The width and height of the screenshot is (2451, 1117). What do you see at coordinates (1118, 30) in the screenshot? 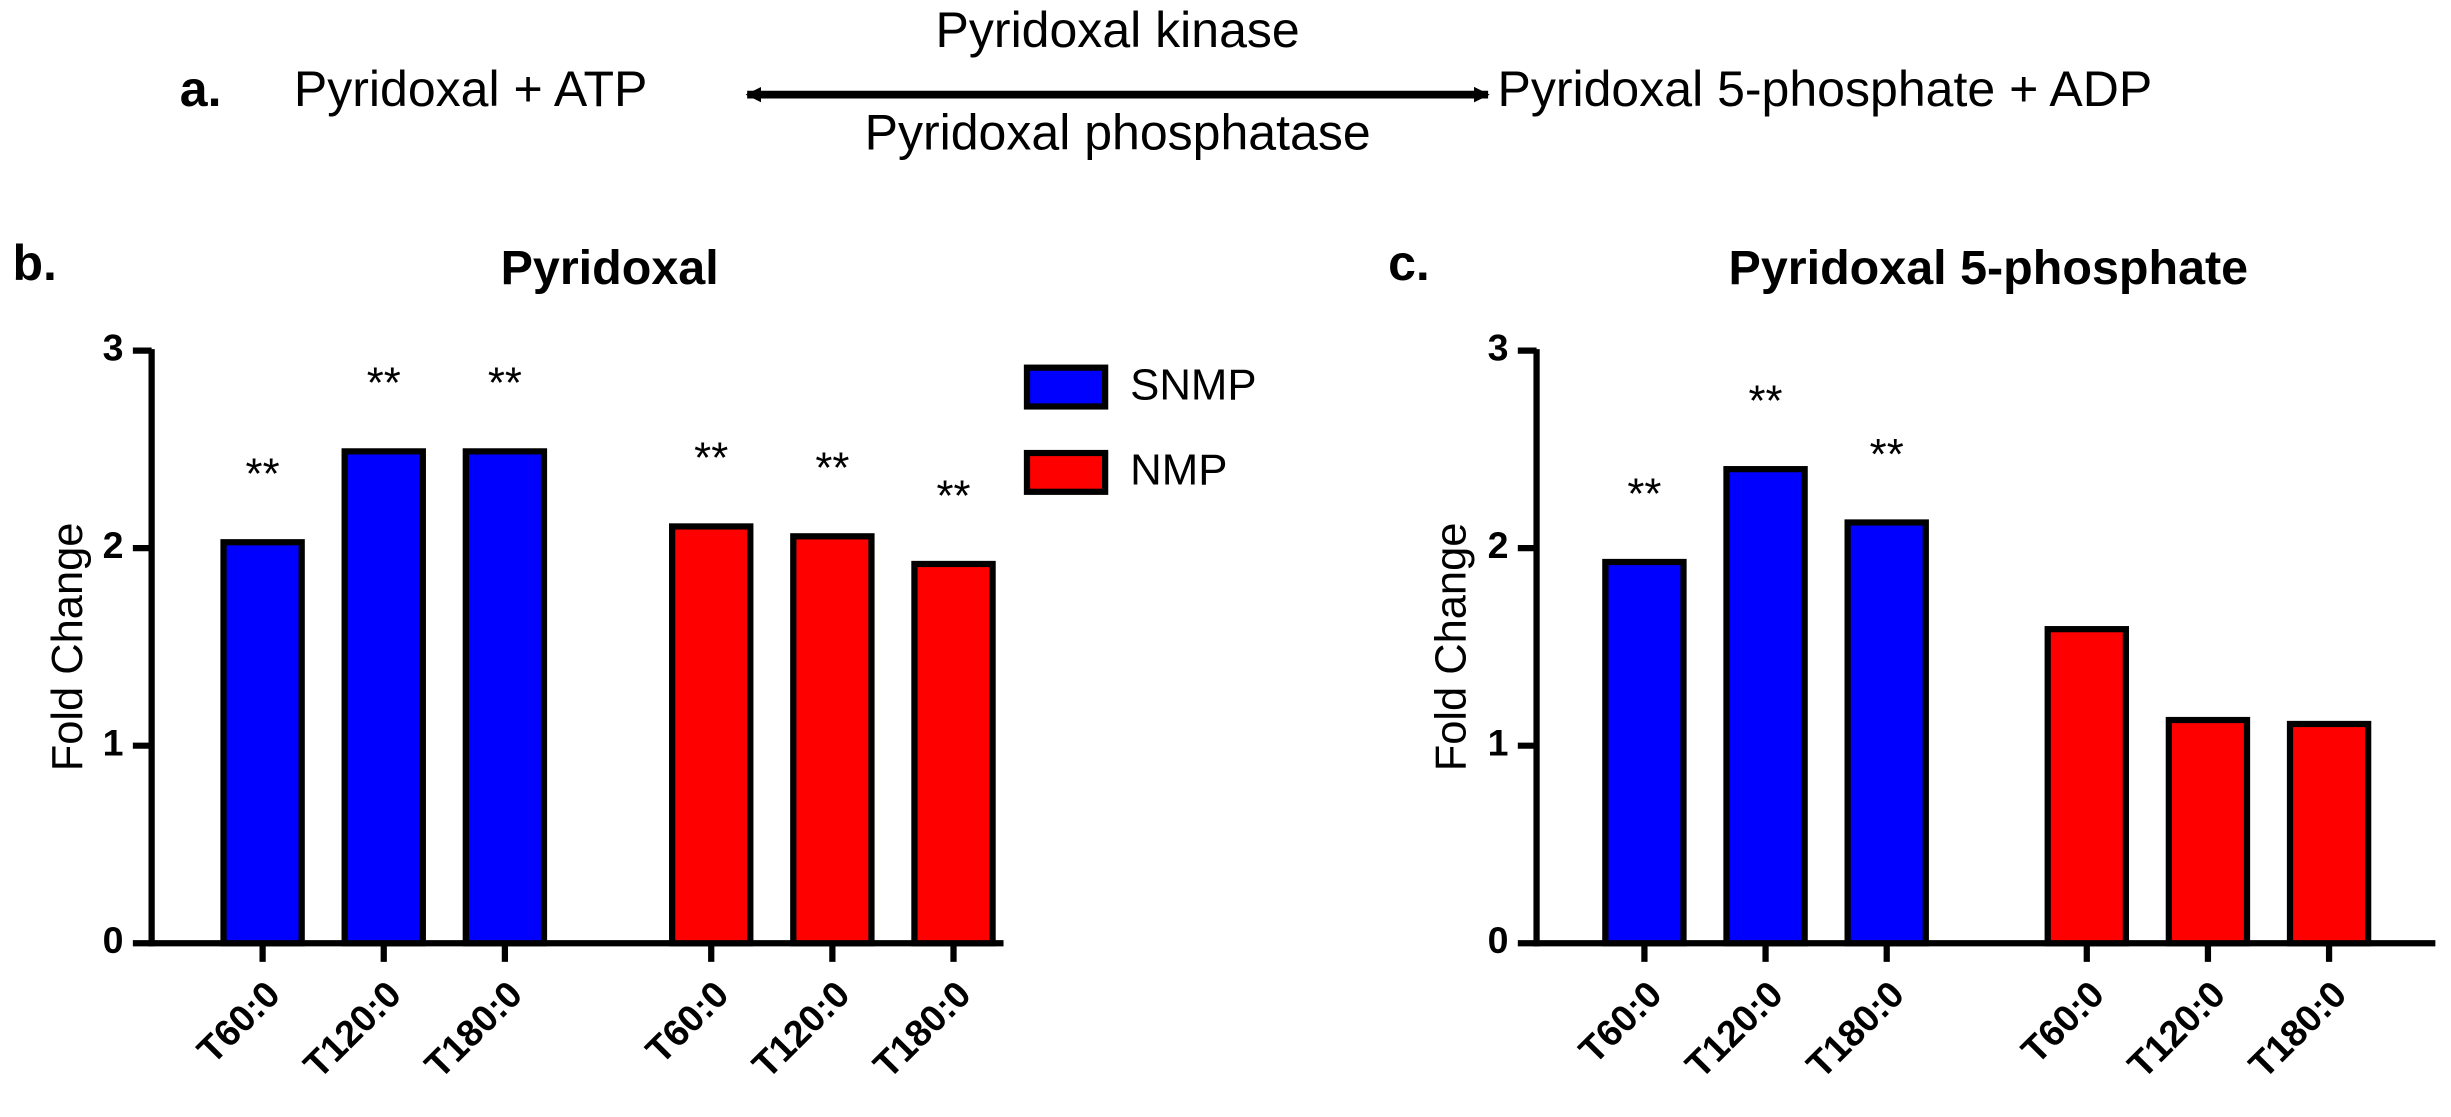
I see `forward-enzyme: Pyridoxal kinase` at bounding box center [1118, 30].